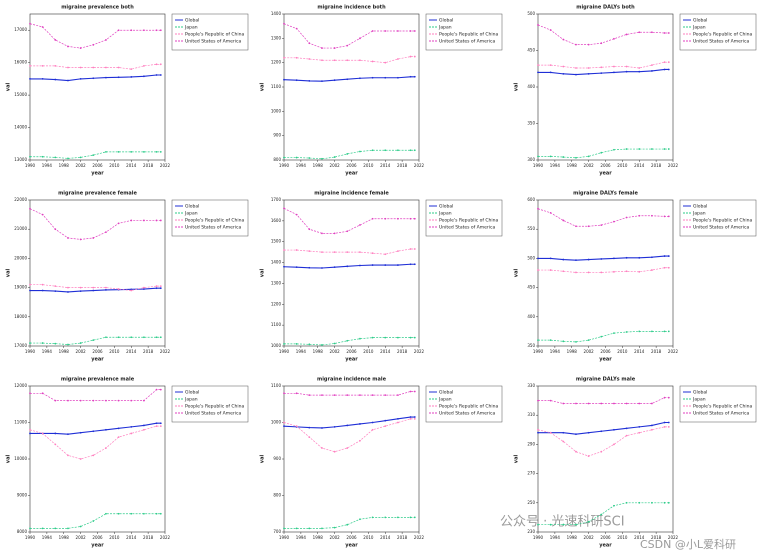  Describe the element at coordinates (20, 29) in the screenshot. I see `y-tick-label: 17000` at that location.